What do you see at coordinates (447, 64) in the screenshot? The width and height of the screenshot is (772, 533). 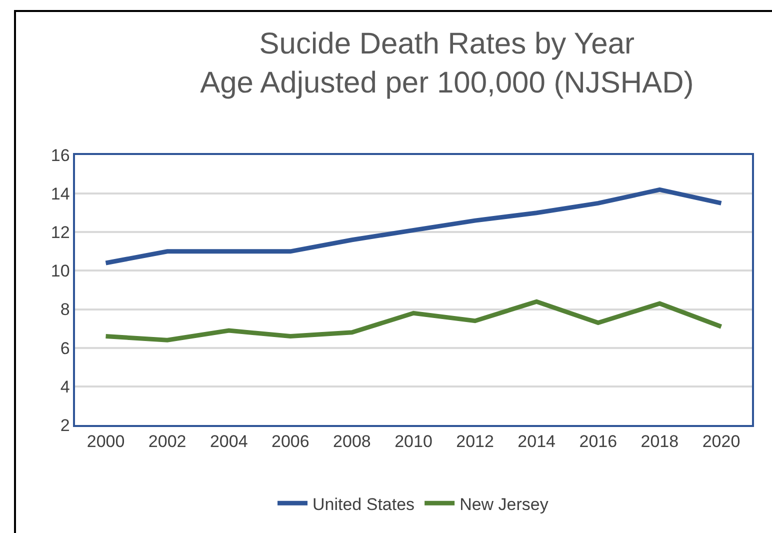 I see `chart-title: Sucide Death Rates by Year Age Adjusted per 100,000 (NJSHAD)` at bounding box center [447, 64].